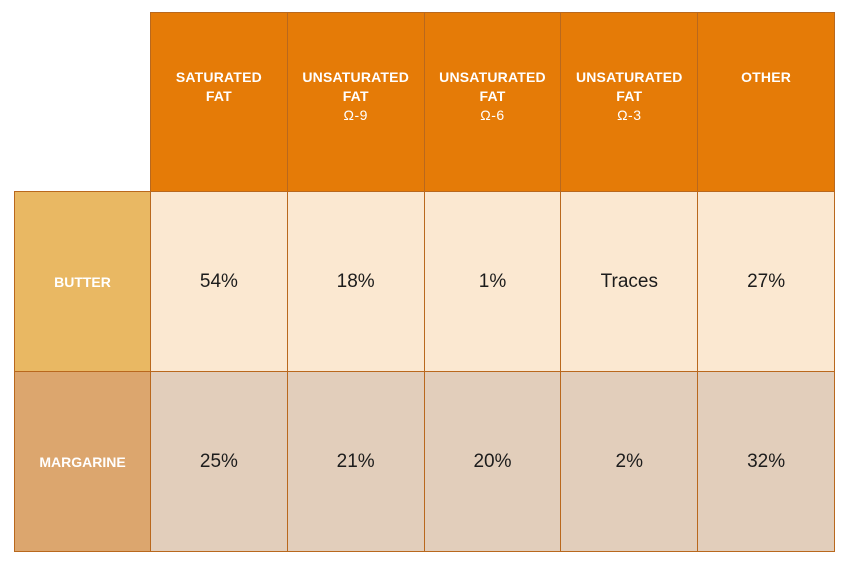 Image resolution: width=850 pixels, height=567 pixels. I want to click on column-header-other: OTHER, so click(766, 102).